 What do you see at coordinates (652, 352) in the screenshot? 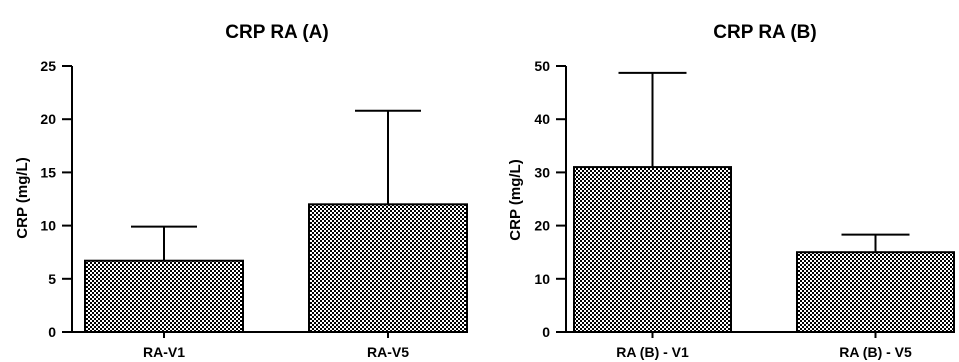
I see `category-label: RA (B) - V1` at bounding box center [652, 352].